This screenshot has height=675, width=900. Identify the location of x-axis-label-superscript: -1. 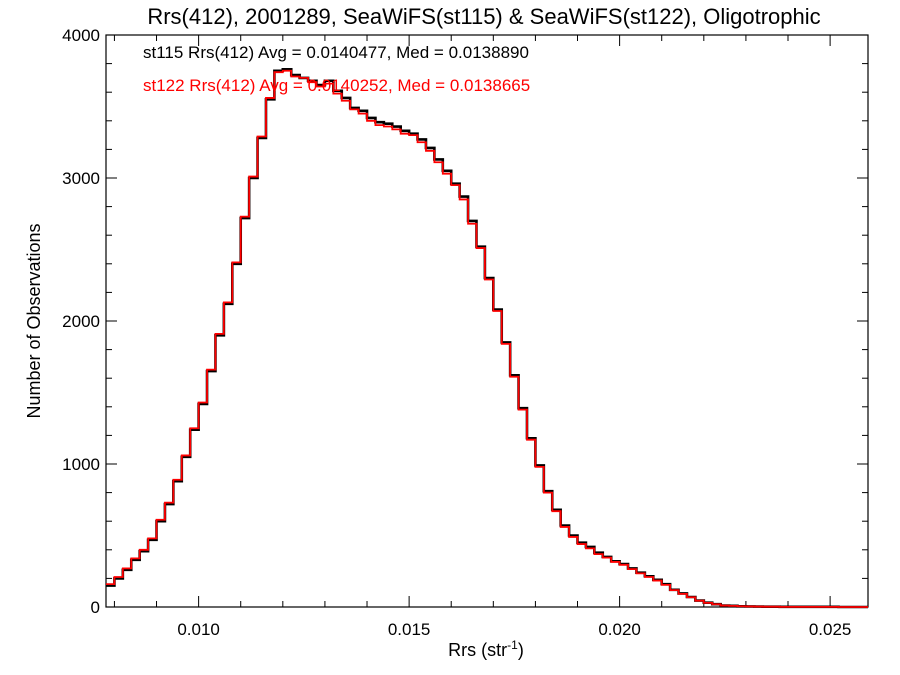
(512, 645).